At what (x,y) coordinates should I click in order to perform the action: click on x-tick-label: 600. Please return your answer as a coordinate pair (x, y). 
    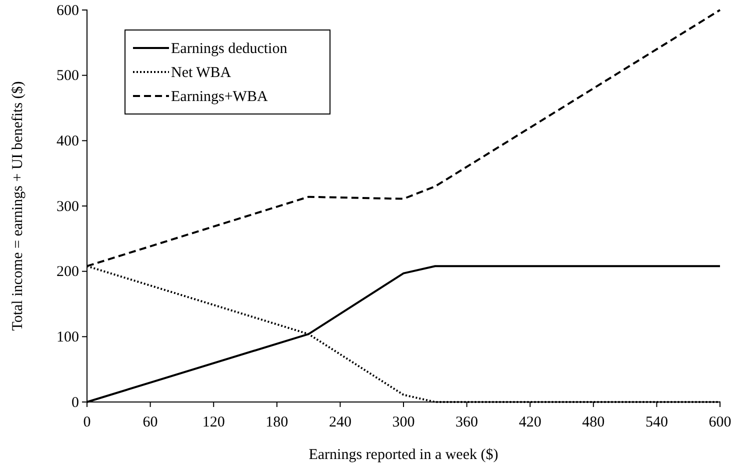
    Looking at the image, I should click on (720, 422).